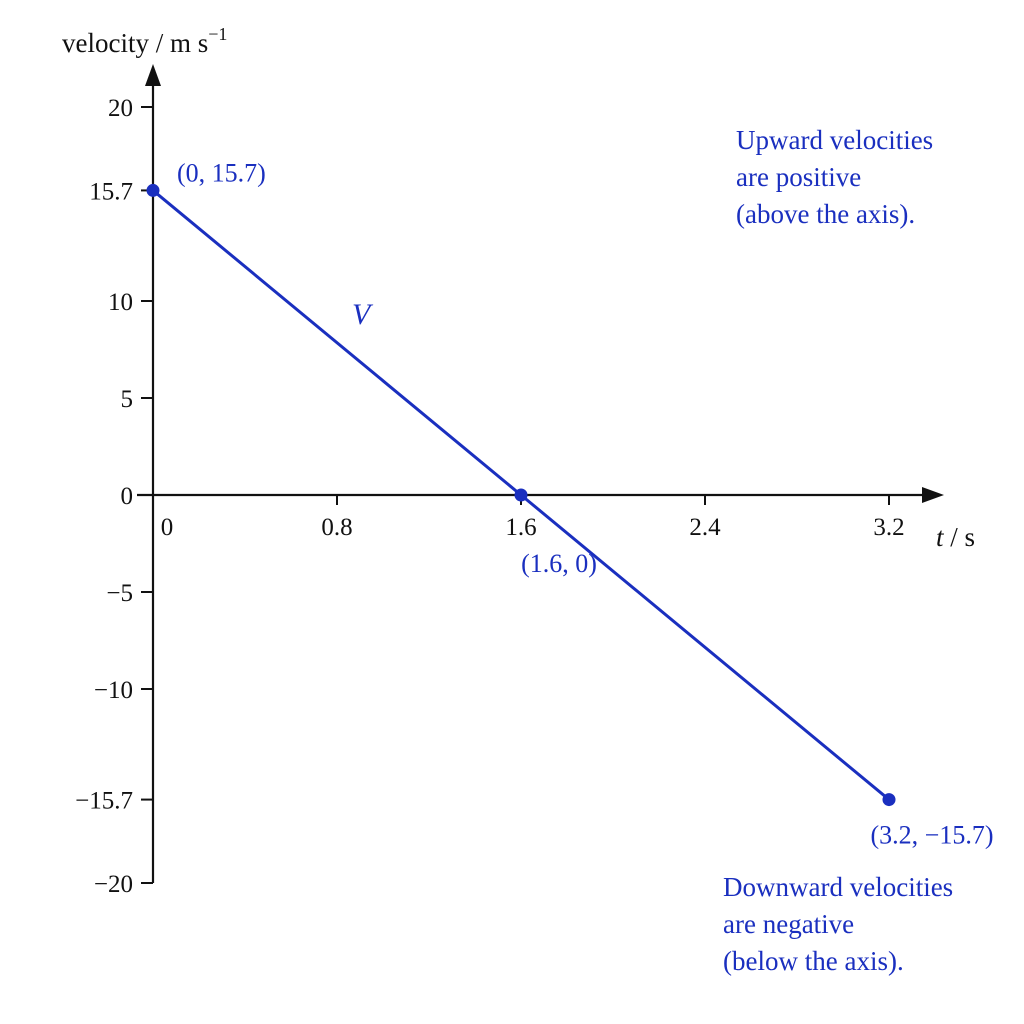  I want to click on y-axis-label-text: velocity / m s, so click(135, 43).